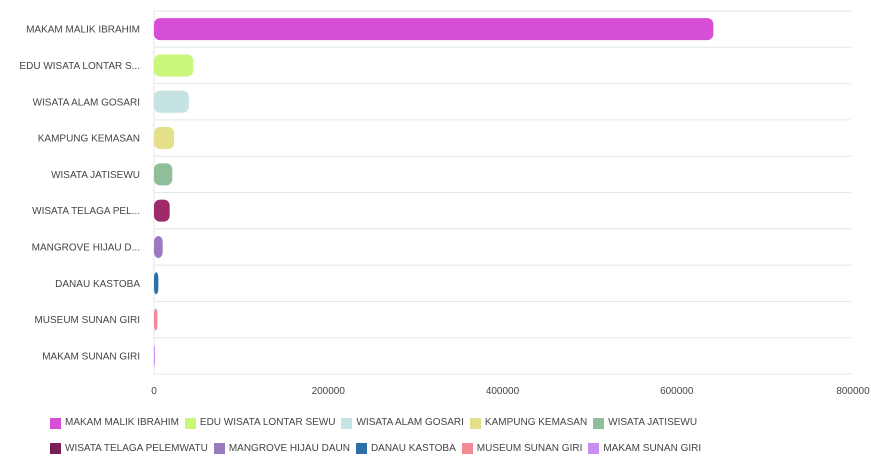 Image resolution: width=871 pixels, height=463 pixels. I want to click on legend-item: DANAU KASTOBA, so click(405, 449).